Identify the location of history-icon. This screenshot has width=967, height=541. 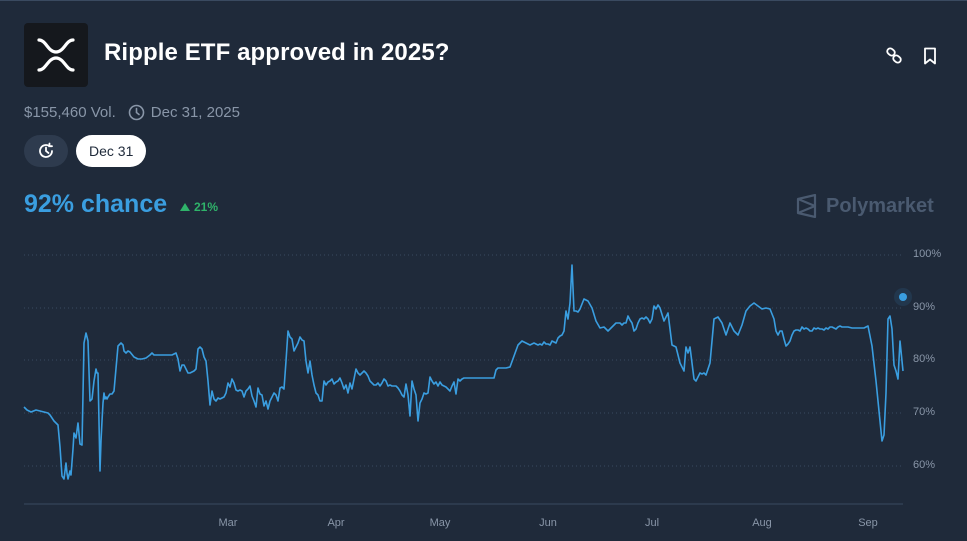
(46, 150).